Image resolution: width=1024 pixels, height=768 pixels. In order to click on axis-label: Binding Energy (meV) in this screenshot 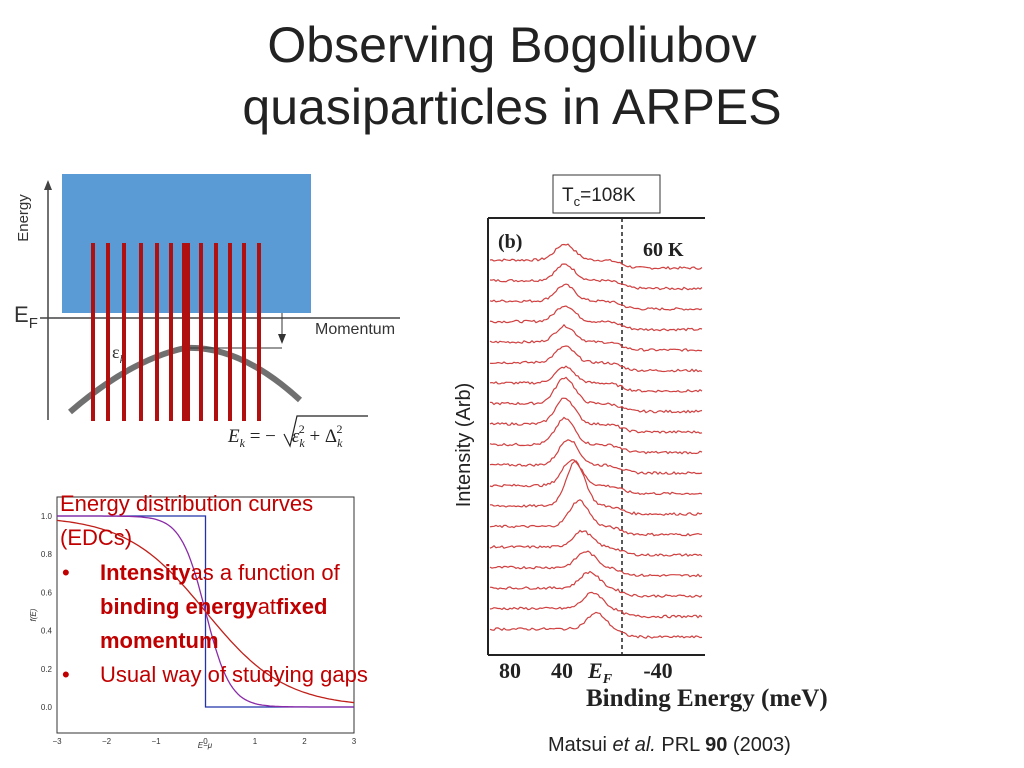, I will do `click(707, 698)`.